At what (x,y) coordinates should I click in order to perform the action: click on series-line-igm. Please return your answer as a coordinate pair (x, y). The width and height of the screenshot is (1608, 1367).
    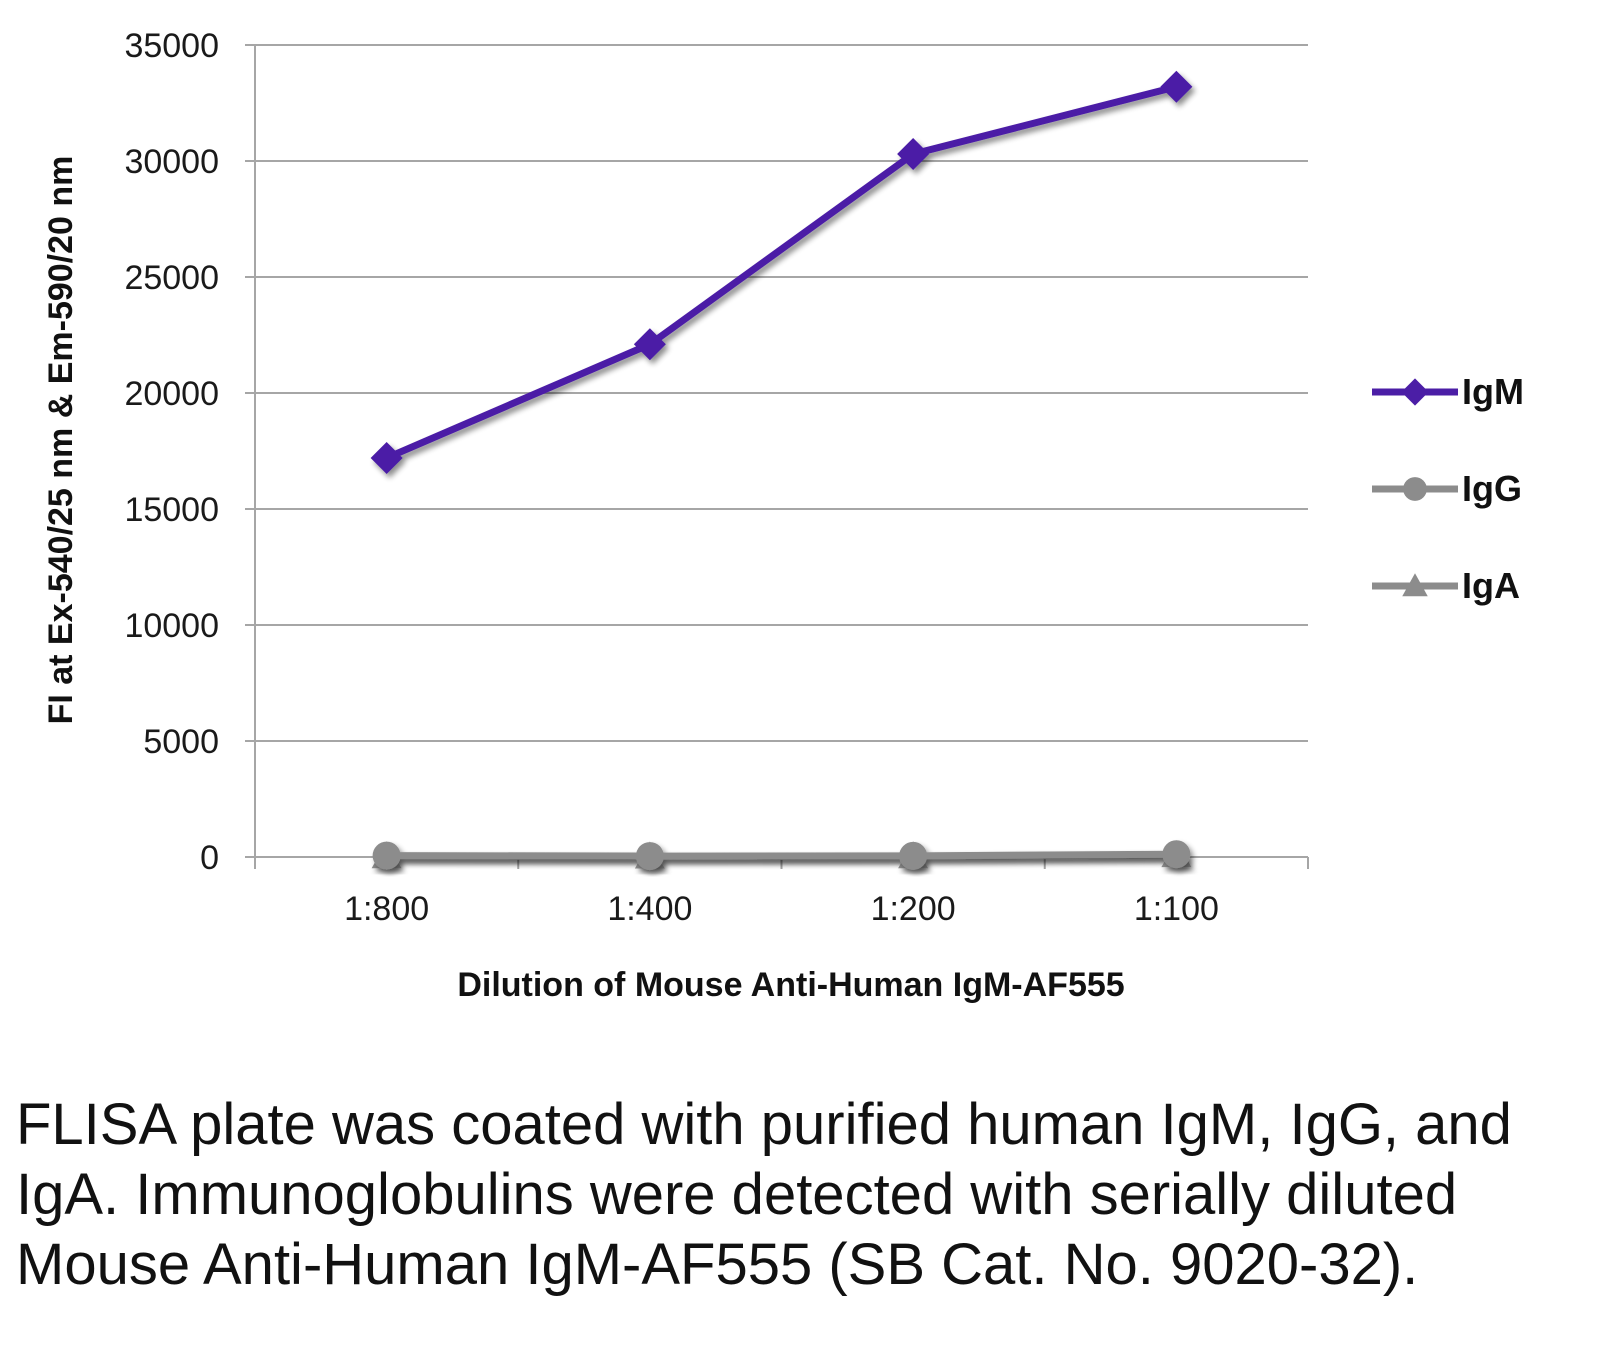
    Looking at the image, I should click on (781, 272).